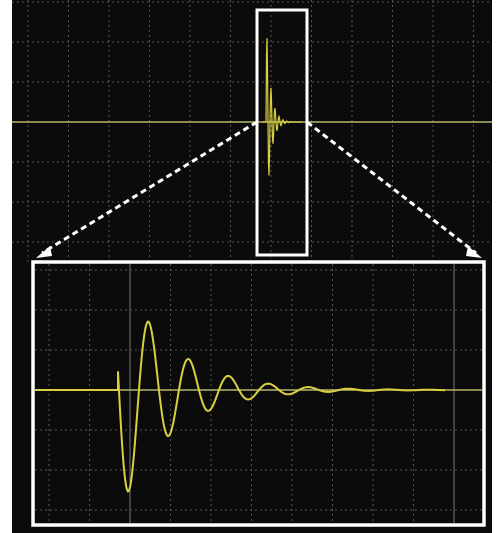  What do you see at coordinates (44, 252) in the screenshot?
I see `arrow-head-left` at bounding box center [44, 252].